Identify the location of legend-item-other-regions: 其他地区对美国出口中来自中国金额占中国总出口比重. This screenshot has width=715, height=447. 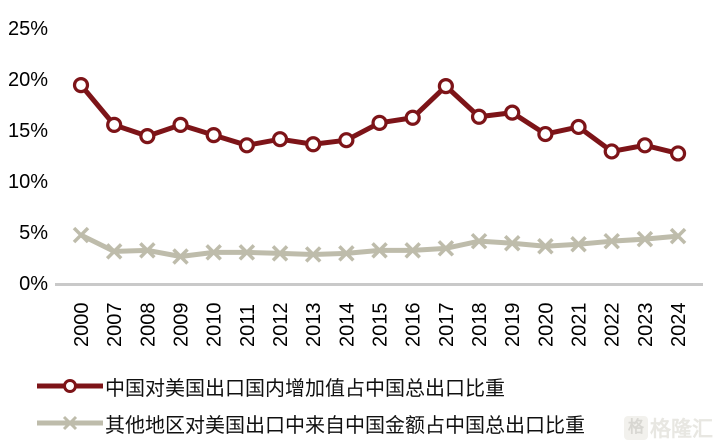
(310, 423).